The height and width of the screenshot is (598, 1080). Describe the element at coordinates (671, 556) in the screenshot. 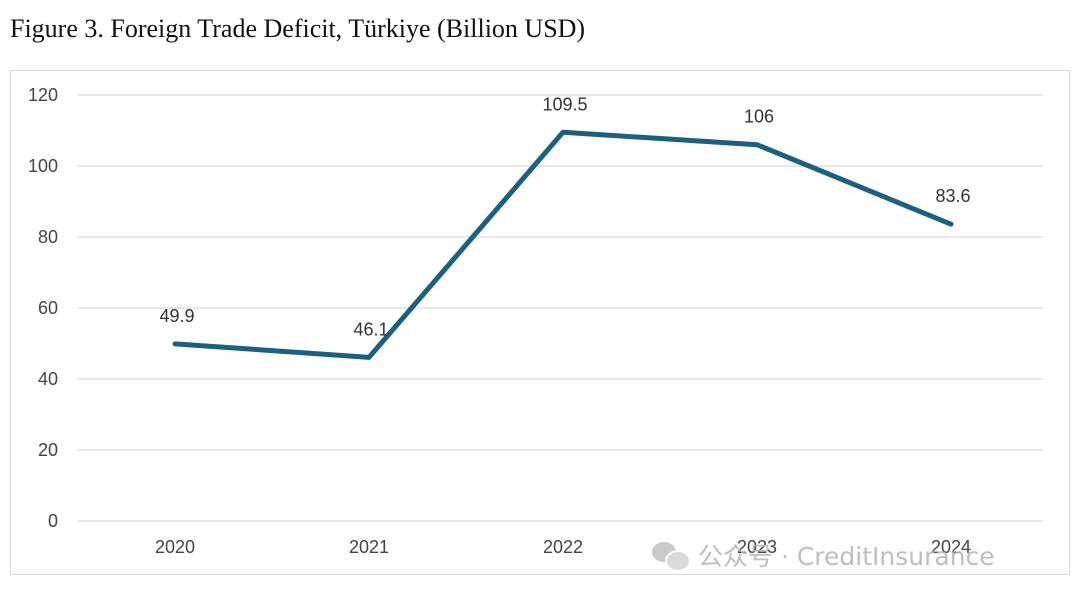

I see `wechat-icon` at that location.